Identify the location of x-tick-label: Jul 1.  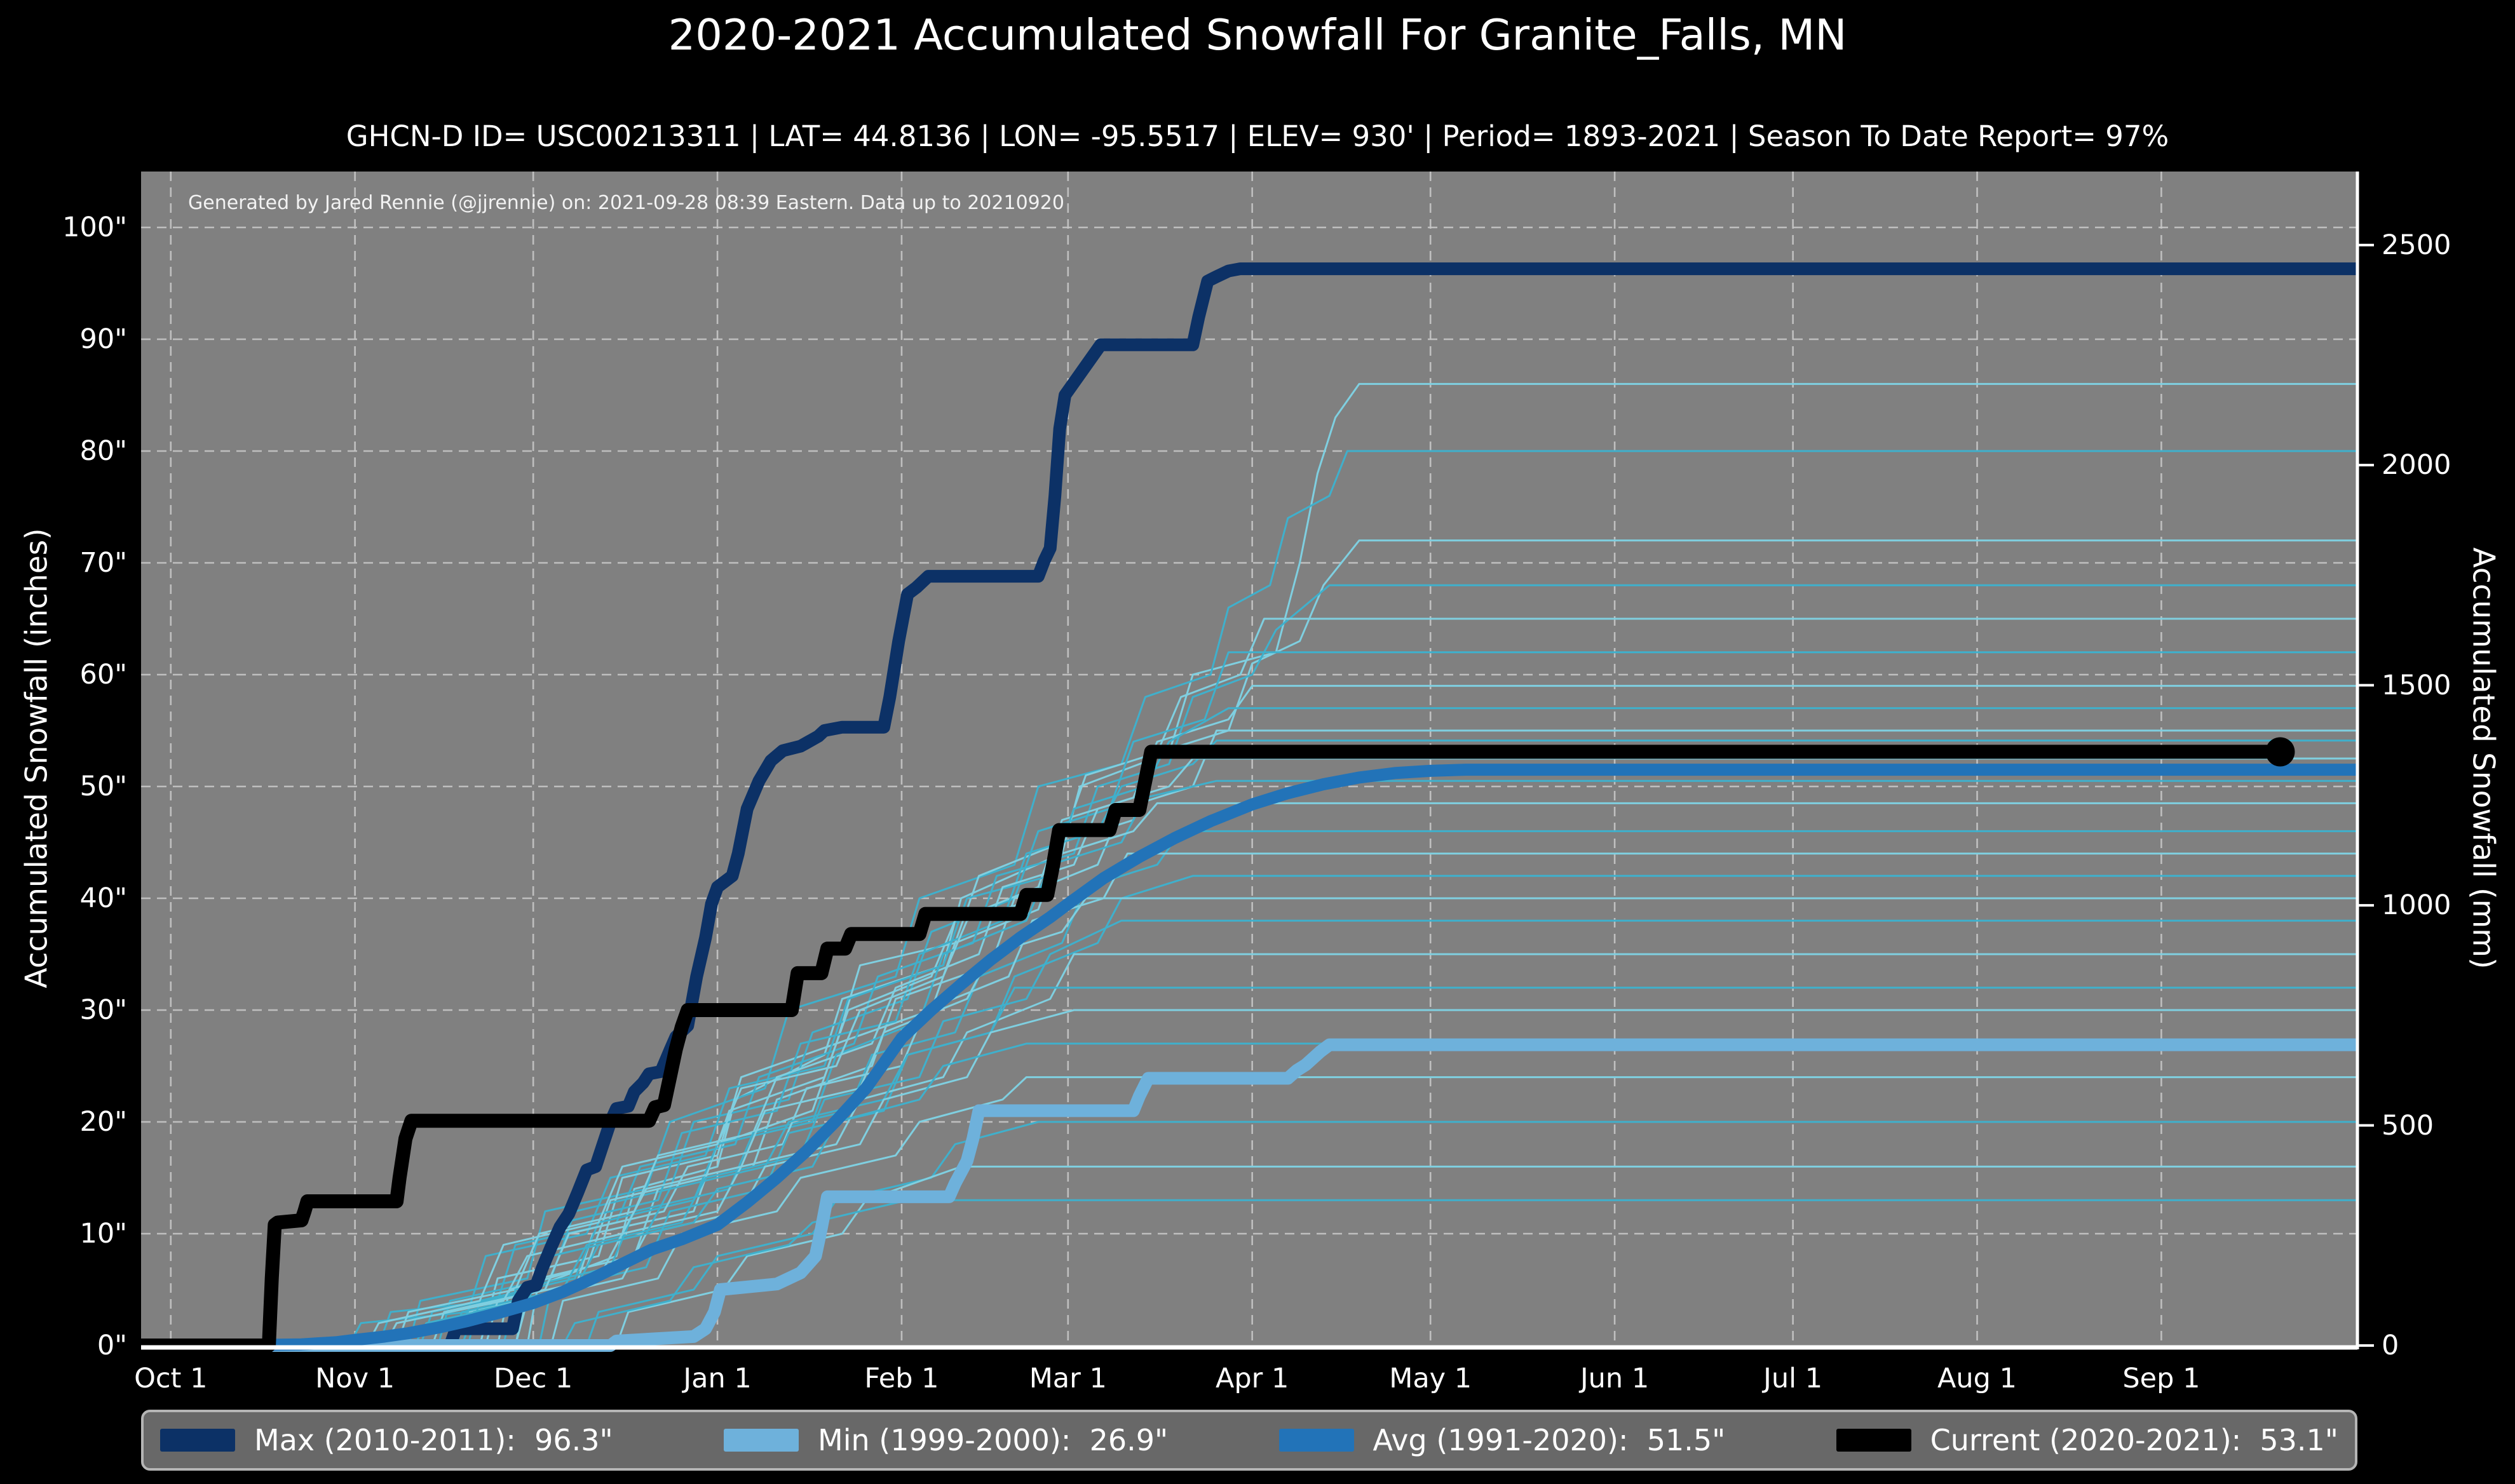
(1793, 1378).